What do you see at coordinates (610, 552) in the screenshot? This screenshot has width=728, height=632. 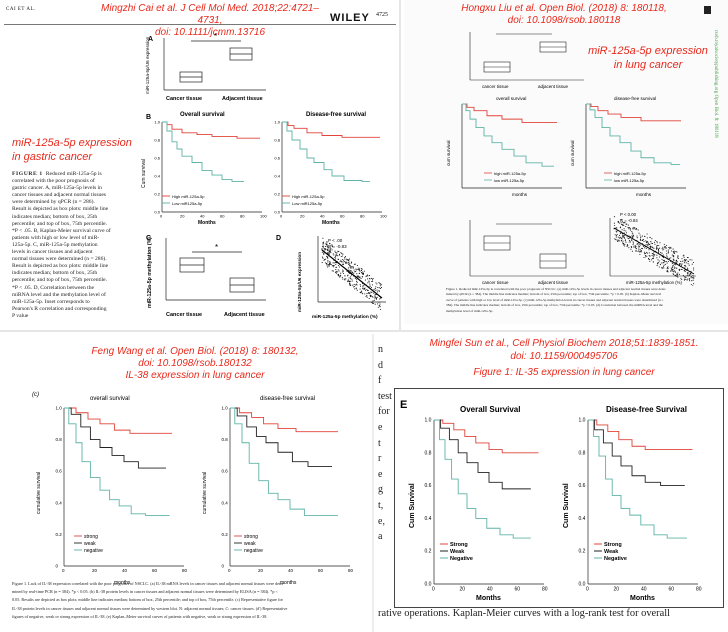 I see `km-legend: Strong Weak Negative` at bounding box center [610, 552].